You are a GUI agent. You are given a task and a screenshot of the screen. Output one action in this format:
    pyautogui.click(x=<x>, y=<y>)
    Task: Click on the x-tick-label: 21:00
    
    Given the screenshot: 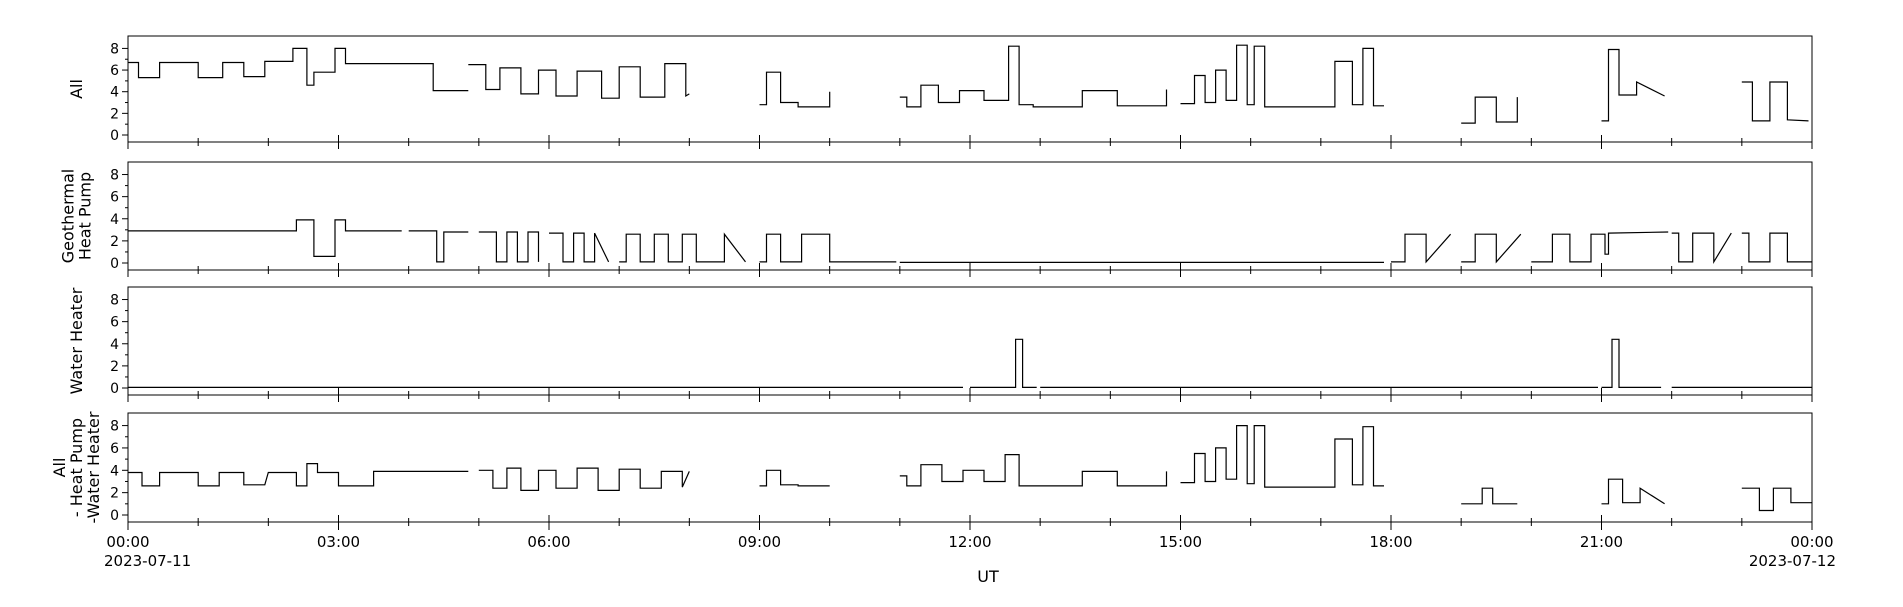 What is the action you would take?
    pyautogui.click(x=1601, y=542)
    